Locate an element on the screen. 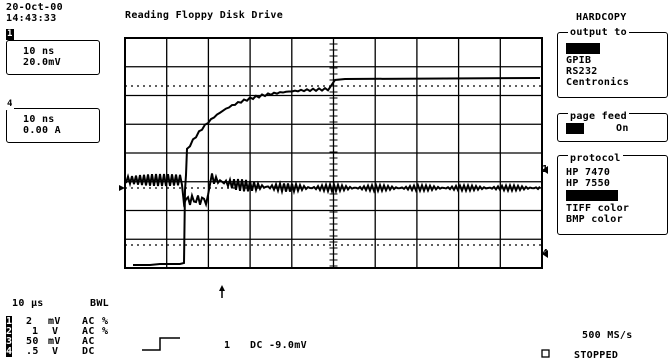 Image resolution: width=670 pixels, height=363 pixels. timebase-readout: 10 μs is located at coordinates (28, 303).